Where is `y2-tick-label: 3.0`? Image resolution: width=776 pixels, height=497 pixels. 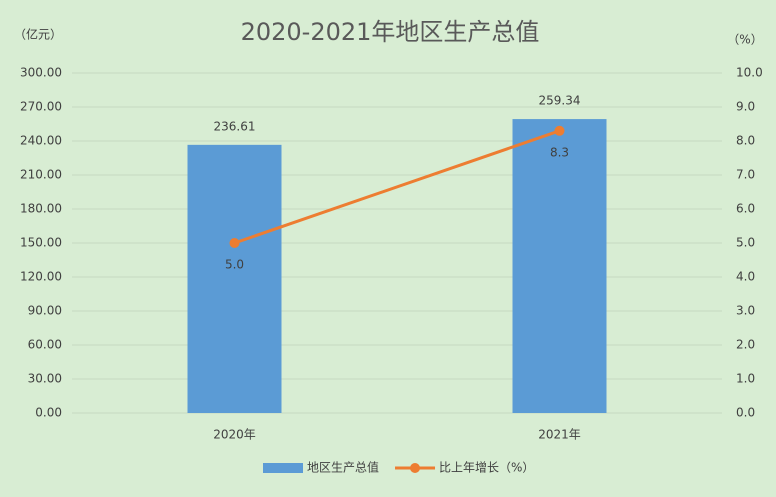 y2-tick-label: 3.0 is located at coordinates (745, 311).